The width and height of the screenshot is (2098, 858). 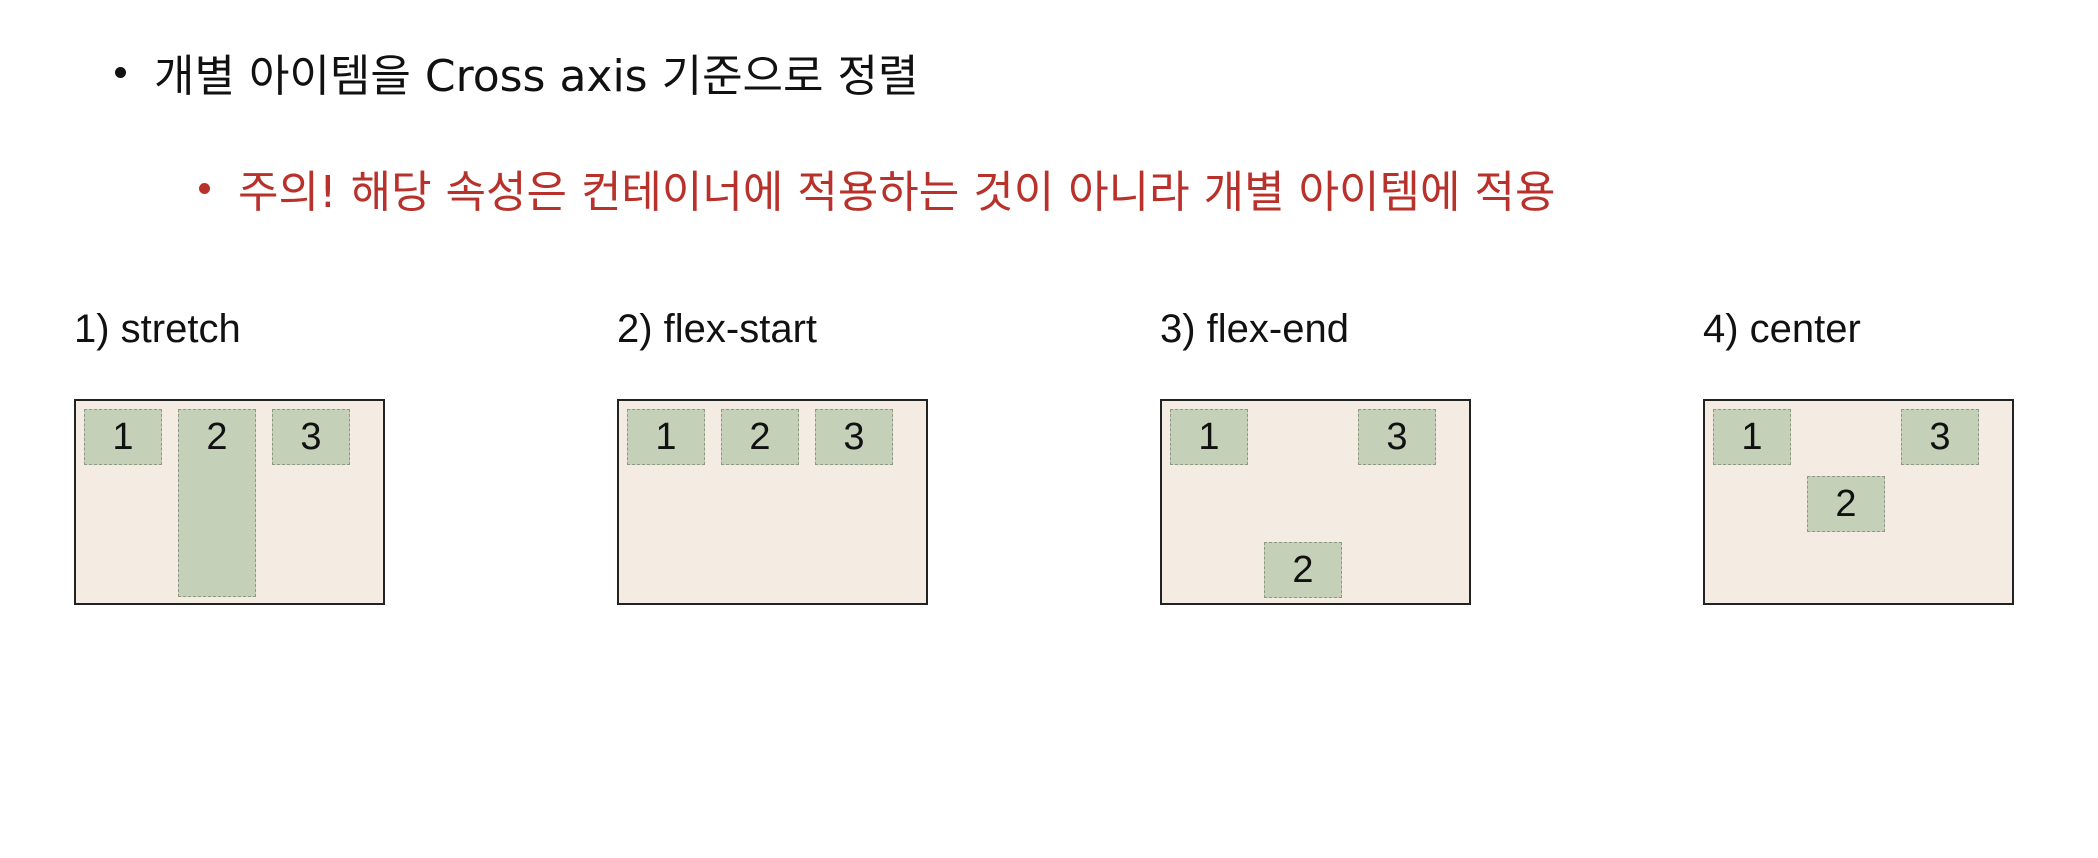 What do you see at coordinates (1315, 502) in the screenshot?
I see `container-flex-end: 1 3 2` at bounding box center [1315, 502].